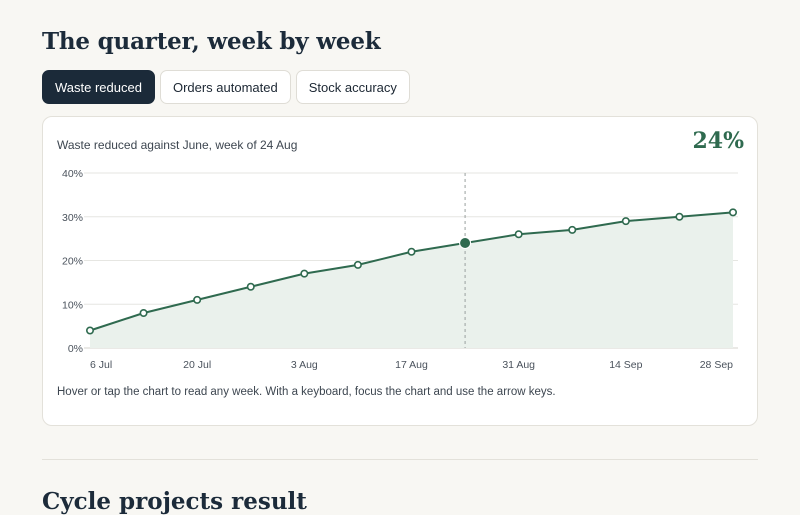 The width and height of the screenshot is (800, 515). What do you see at coordinates (518, 365) in the screenshot?
I see `x-tick-label: 31 Aug` at bounding box center [518, 365].